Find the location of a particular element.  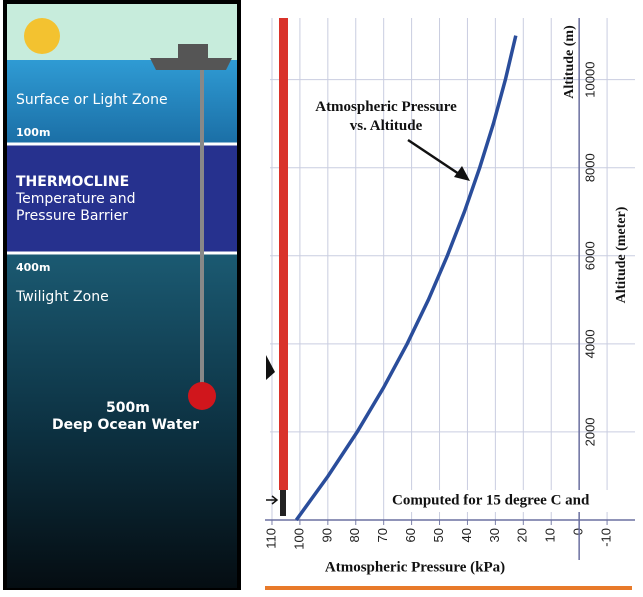

zone-label: Pressure Barrier is located at coordinates (72, 216).